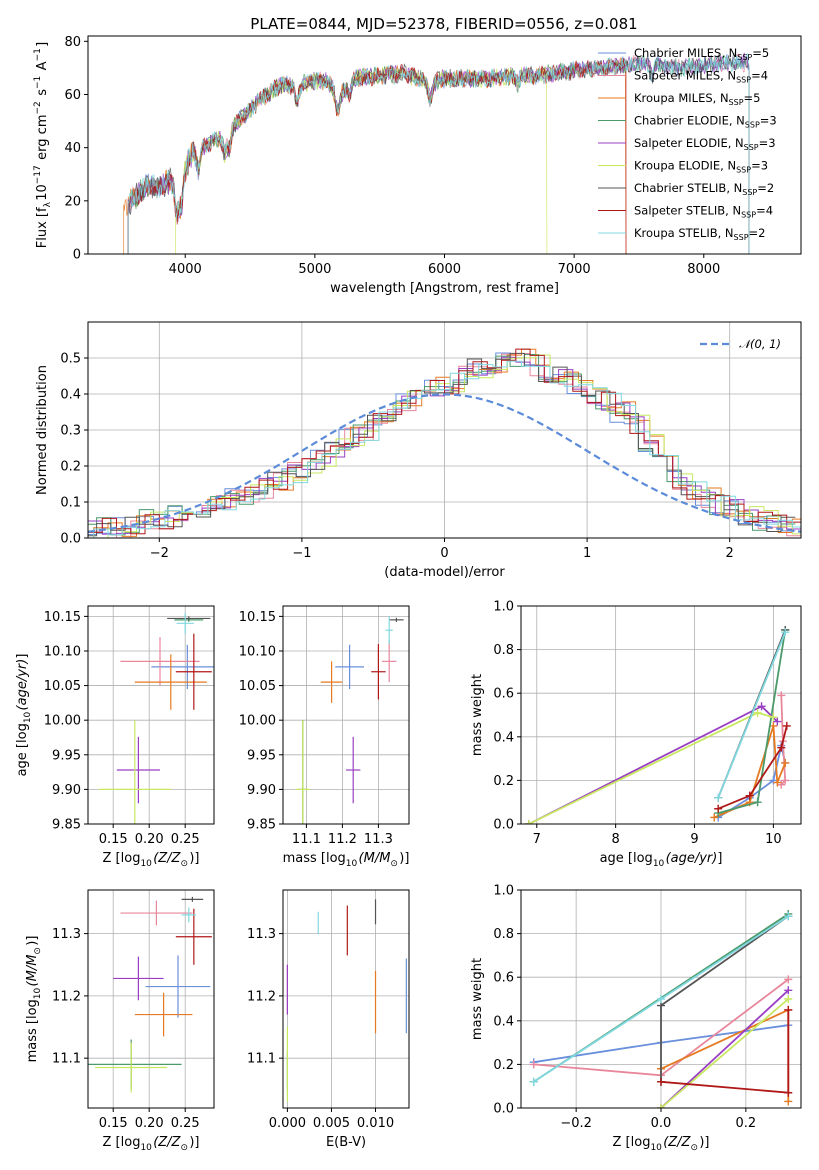  I want to click on x-tick-label: 2, so click(730, 553).